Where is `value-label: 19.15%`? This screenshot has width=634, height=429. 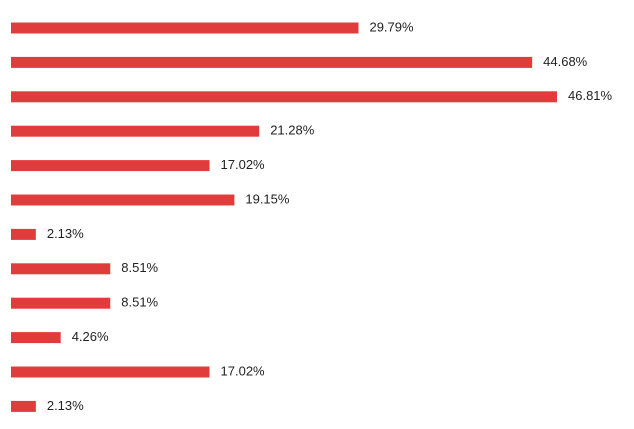
value-label: 19.15% is located at coordinates (267, 198).